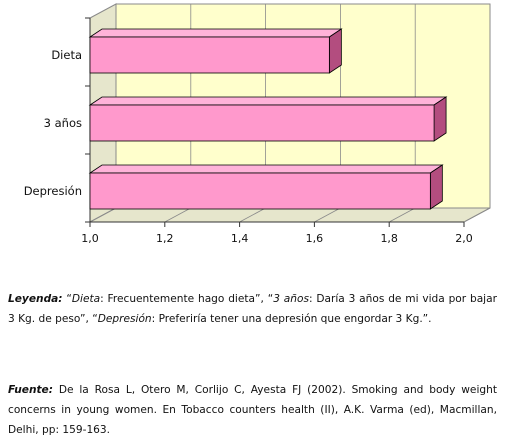 The image size is (505, 448). Describe the element at coordinates (240, 238) in the screenshot. I see `x-tick-label: 1,4` at that location.